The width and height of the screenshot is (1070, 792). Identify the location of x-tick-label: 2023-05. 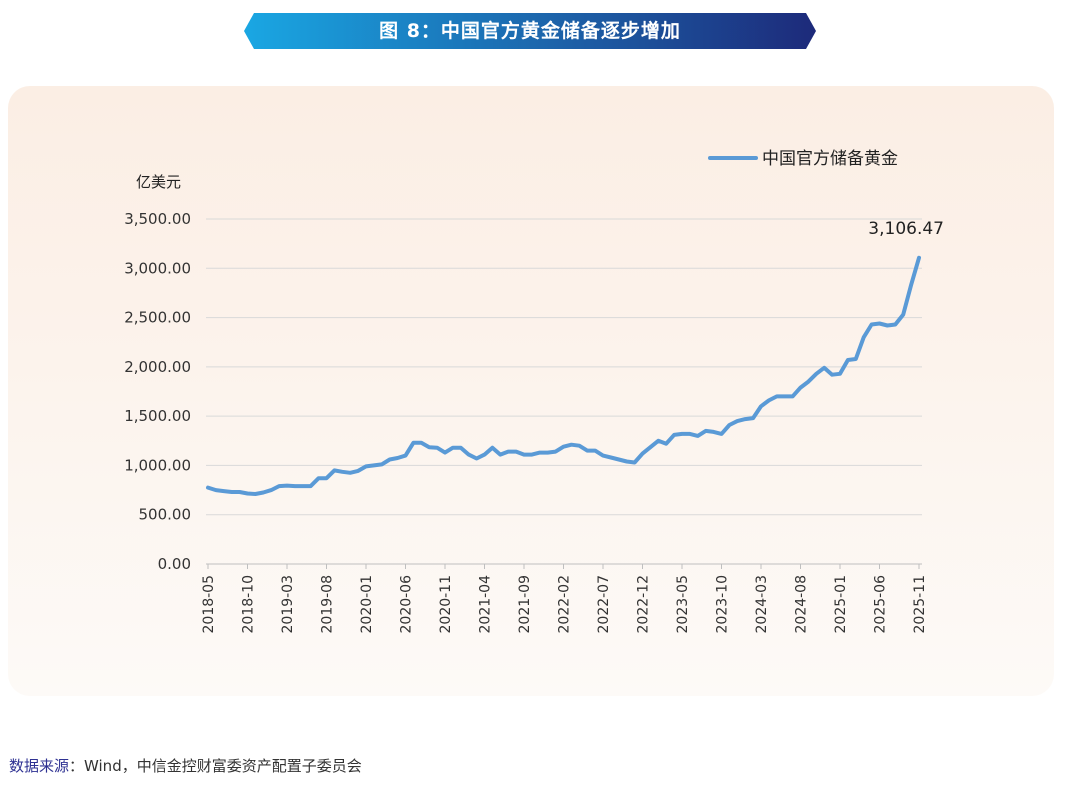
(683, 604).